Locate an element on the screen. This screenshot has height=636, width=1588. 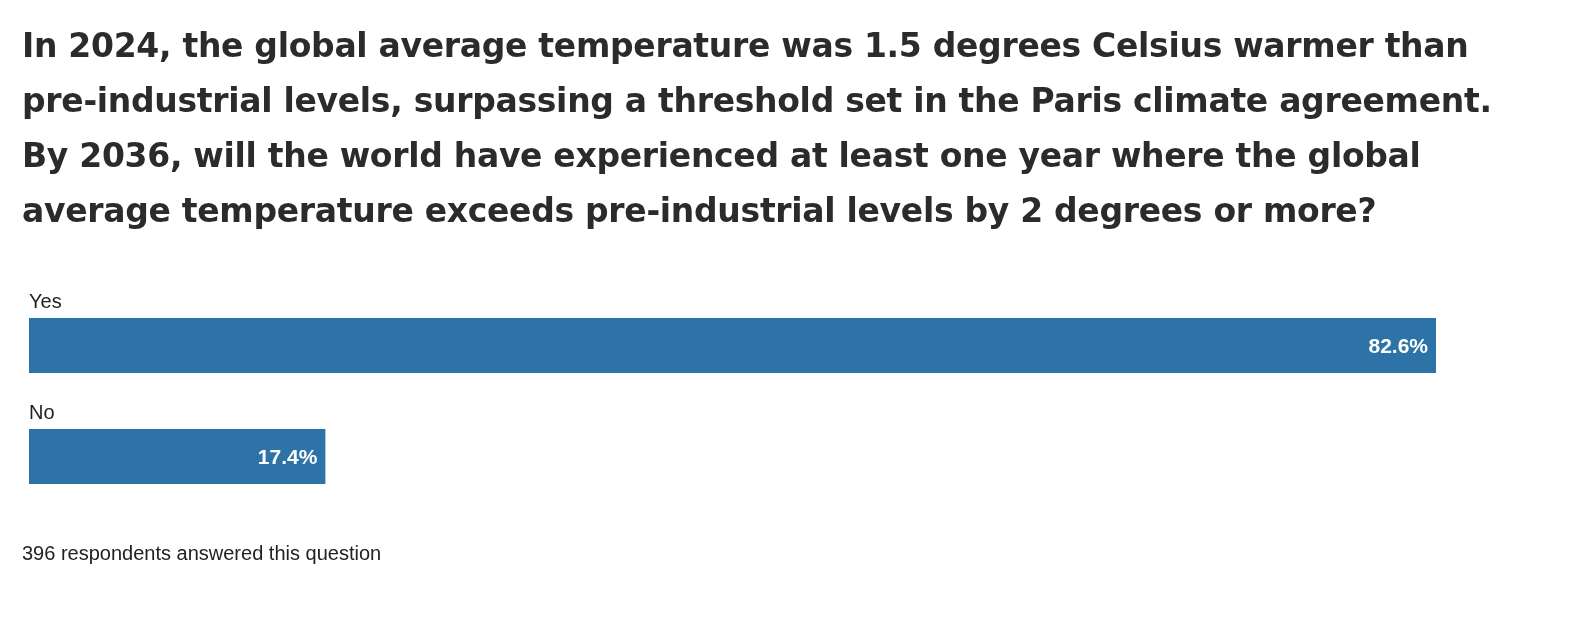
text: 396 respondents answered this question is located at coordinates (202, 553).